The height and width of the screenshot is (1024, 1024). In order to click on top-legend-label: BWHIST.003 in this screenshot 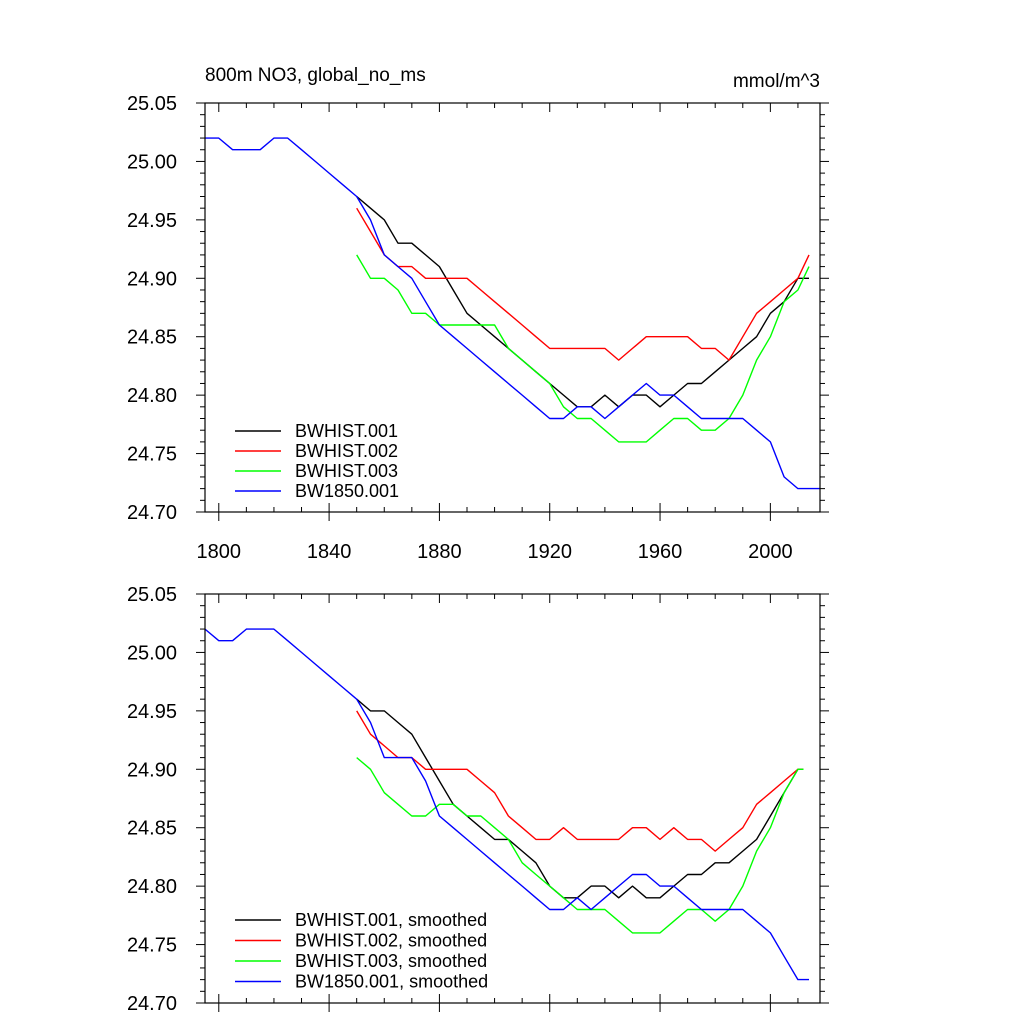, I will do `click(346, 471)`.